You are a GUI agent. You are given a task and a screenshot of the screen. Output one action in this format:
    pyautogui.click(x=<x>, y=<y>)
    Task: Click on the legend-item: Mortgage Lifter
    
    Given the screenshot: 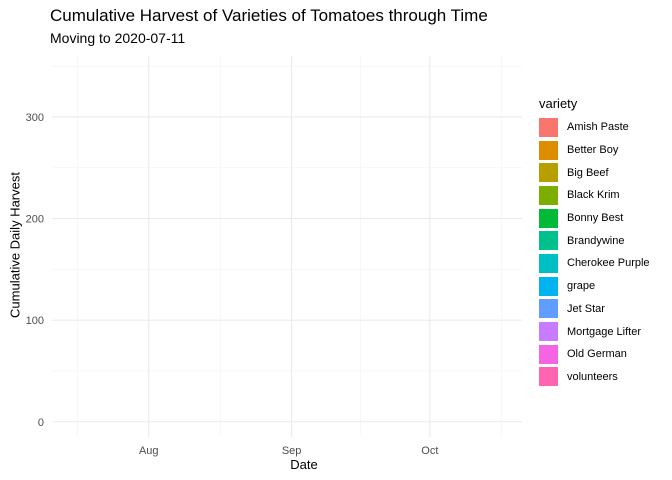 What is the action you would take?
    pyautogui.click(x=594, y=331)
    